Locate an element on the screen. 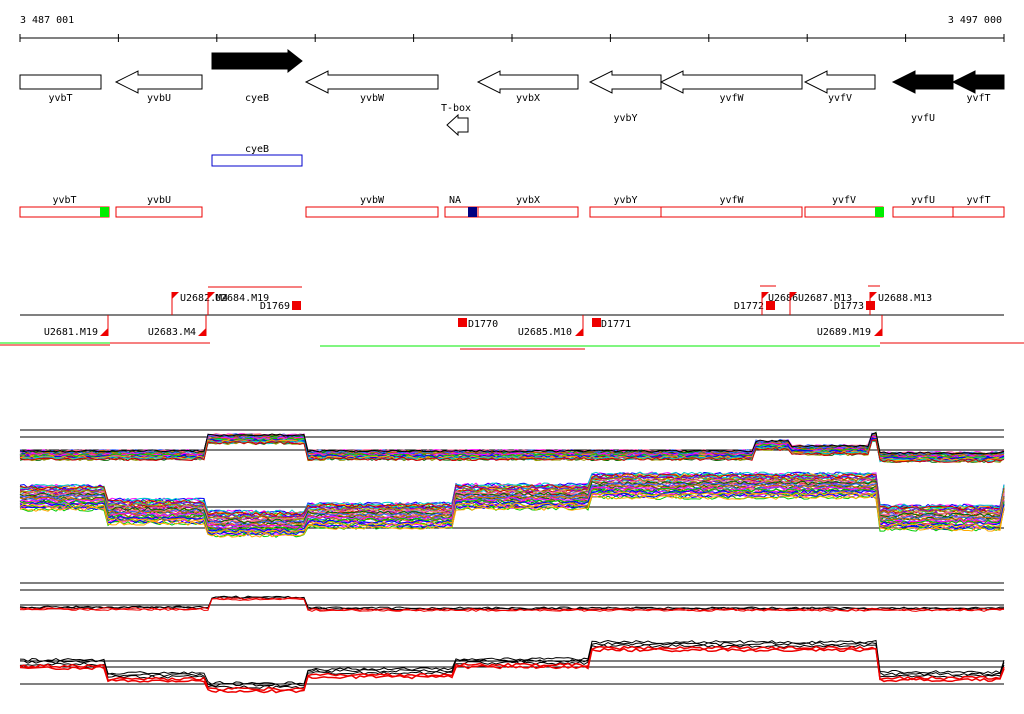  coordinate-ruler: 3 487 001 3 497 000 is located at coordinates (512, 28).